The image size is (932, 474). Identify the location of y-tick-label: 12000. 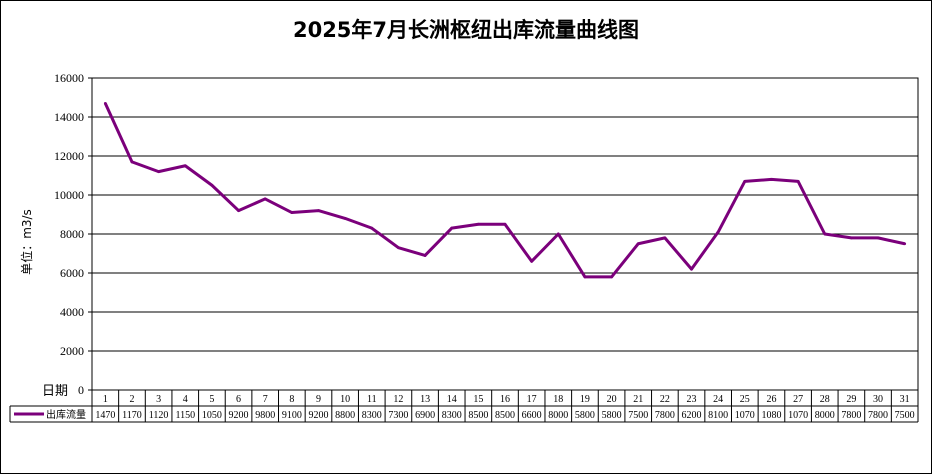
(69, 156).